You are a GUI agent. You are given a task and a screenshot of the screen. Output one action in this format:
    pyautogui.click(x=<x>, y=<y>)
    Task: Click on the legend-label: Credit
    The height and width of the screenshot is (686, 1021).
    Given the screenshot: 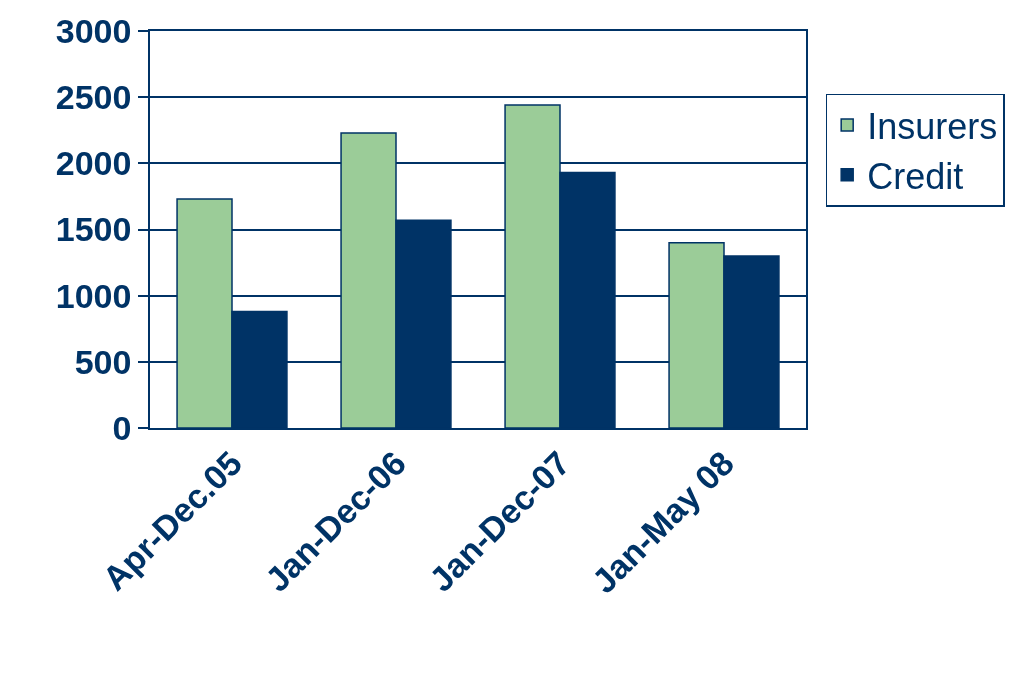 What is the action you would take?
    pyautogui.click(x=915, y=176)
    